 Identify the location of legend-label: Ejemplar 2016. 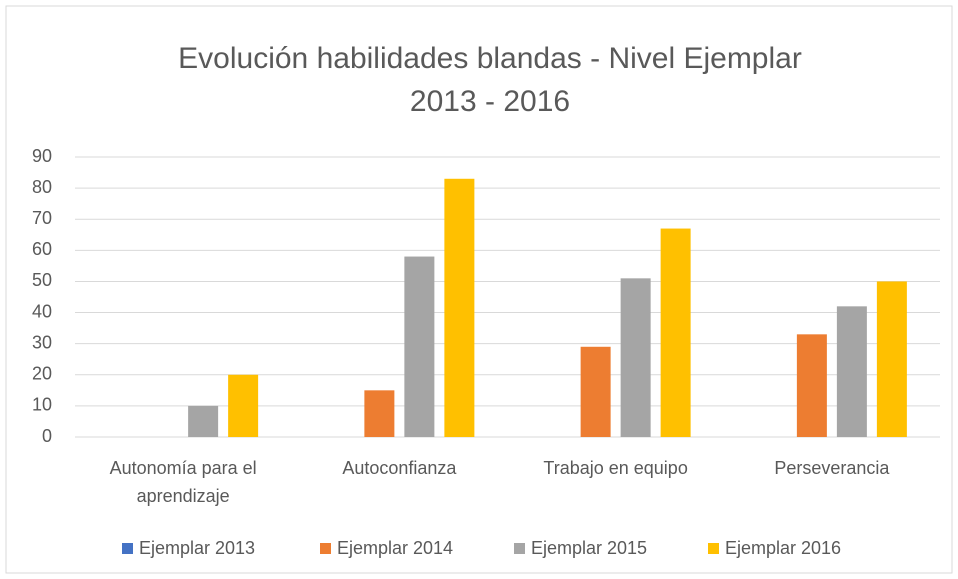
(783, 548).